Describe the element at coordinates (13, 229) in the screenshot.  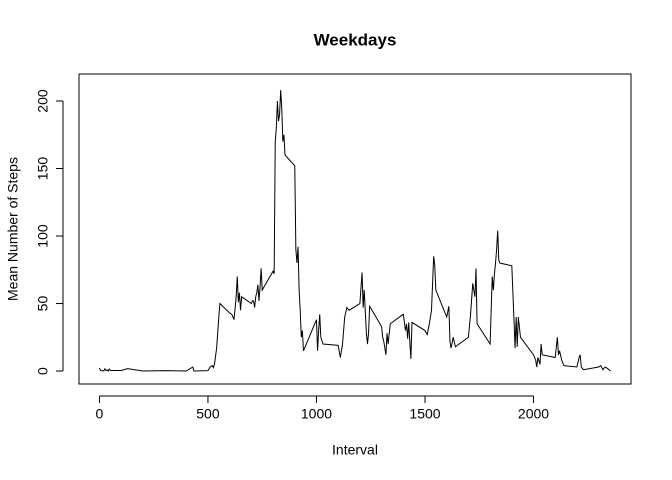
I see `y-axis-label: Mean Number of Steps` at that location.